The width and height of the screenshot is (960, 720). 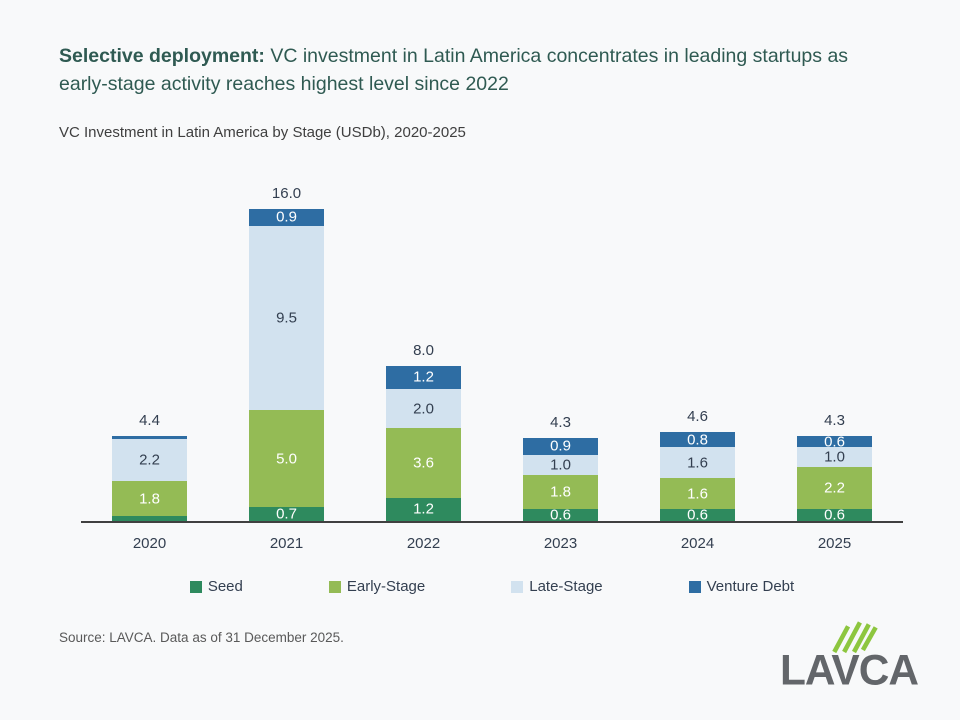 I want to click on bar-column-2023: 4.3 0.6 1.8 1.0 0.9, so click(x=560, y=468).